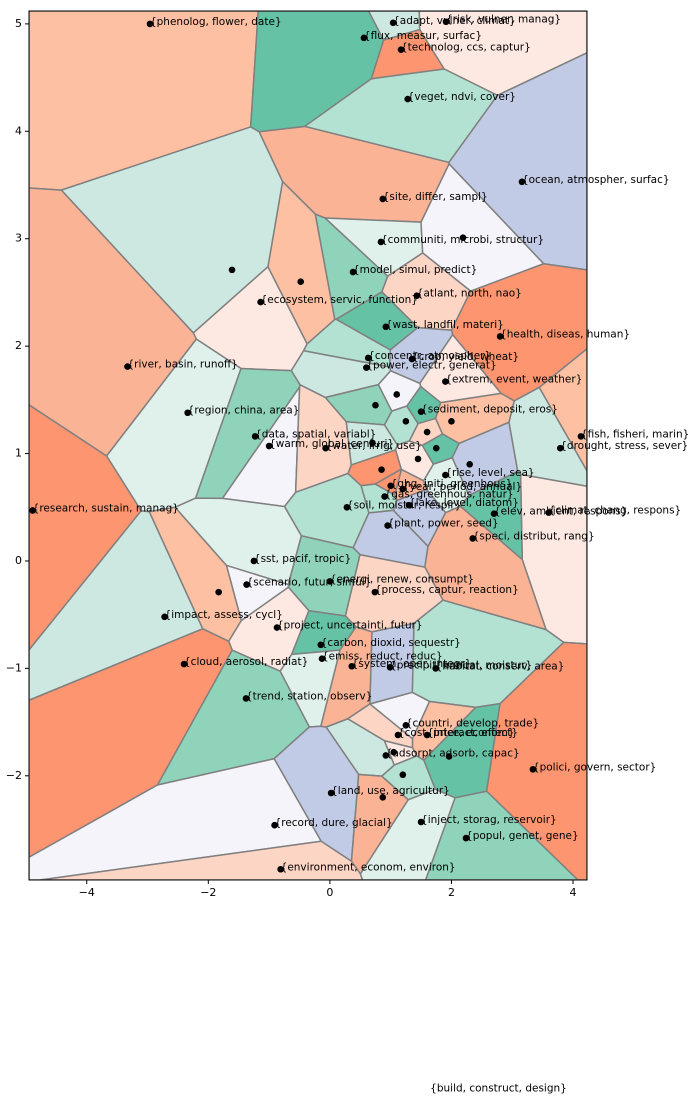 The width and height of the screenshot is (691, 1104). I want to click on point-label: {energi, renew, consumpt}, so click(402, 579).